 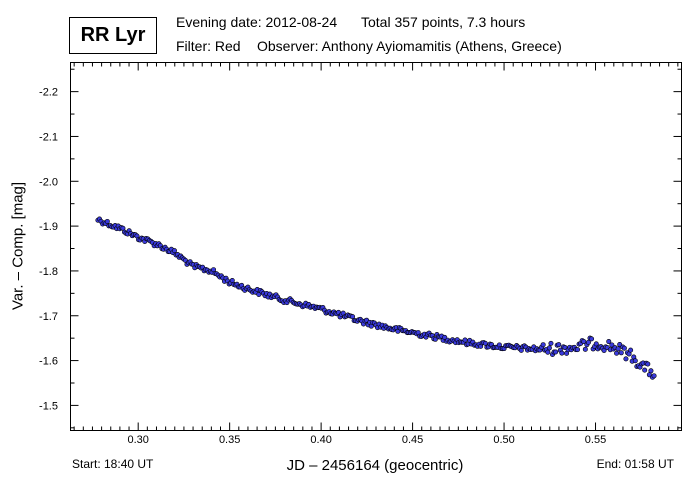 I want to click on y-tick-label: -1.6, so click(x=48, y=362).